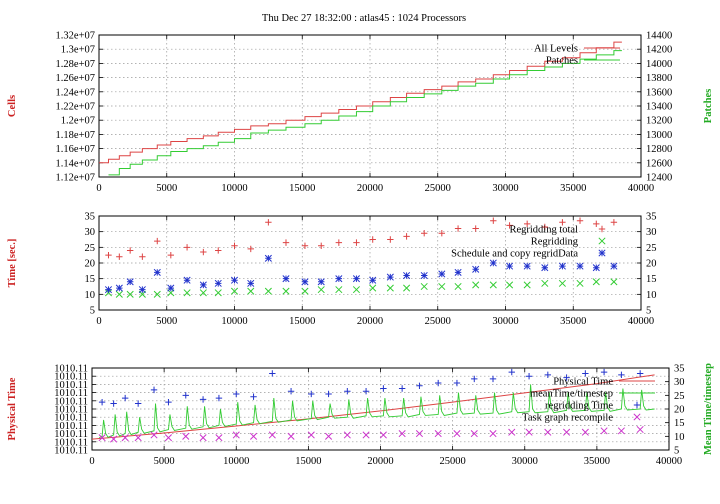  Describe the element at coordinates (75, 36) in the screenshot. I see `y-tick-label-left: 1.32e+07` at that location.